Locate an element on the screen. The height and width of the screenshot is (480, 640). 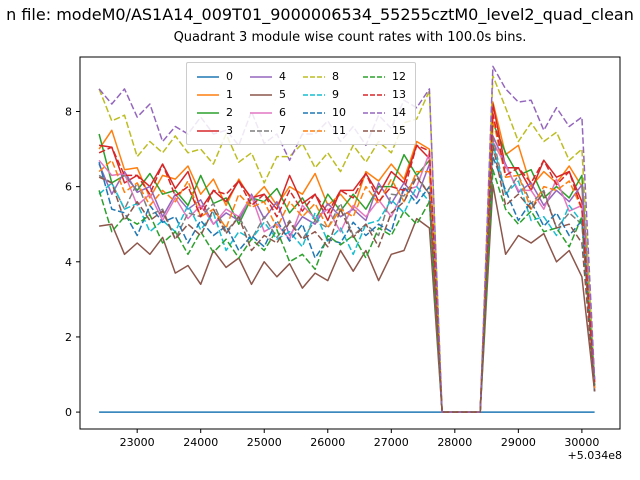
legend-label: 9 is located at coordinates (335, 94).